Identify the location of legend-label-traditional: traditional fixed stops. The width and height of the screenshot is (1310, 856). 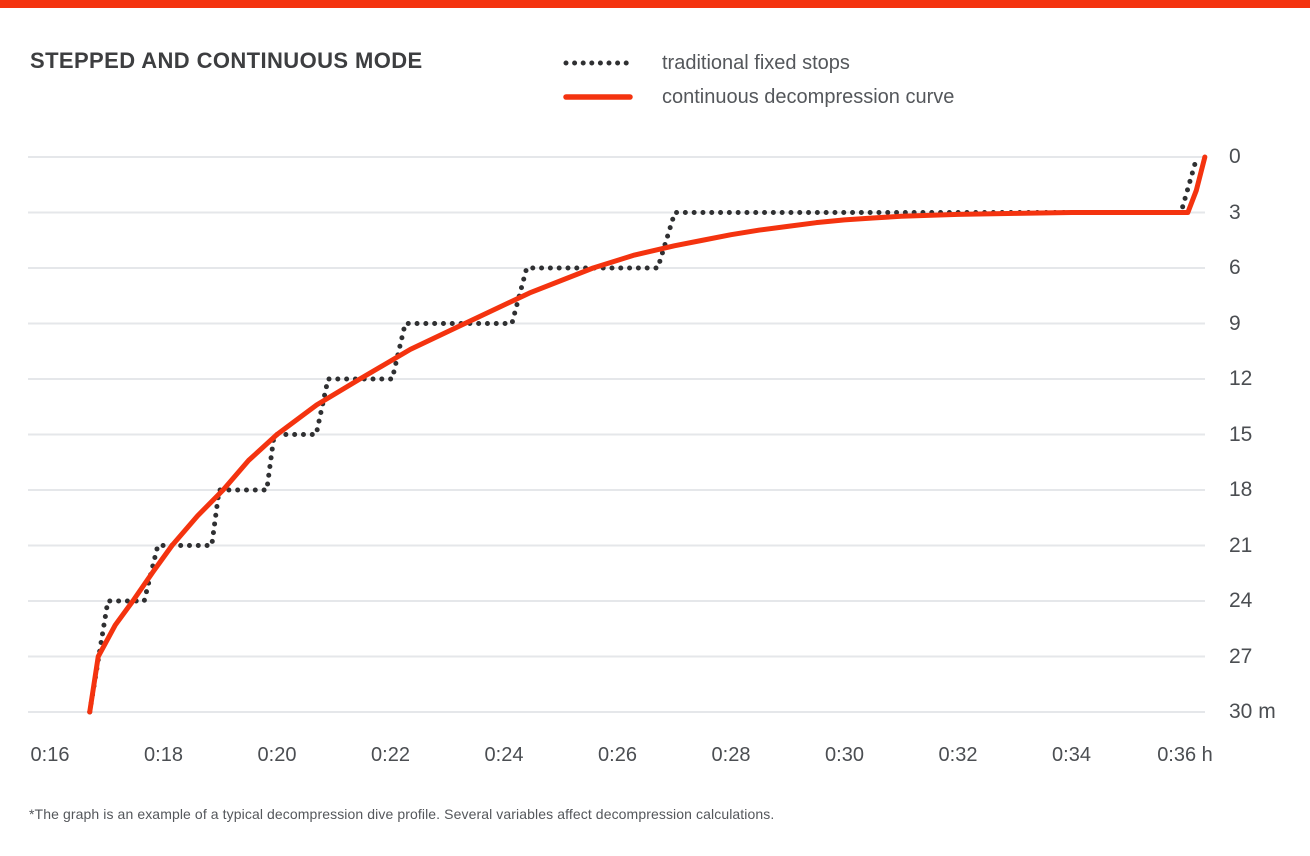
(756, 63).